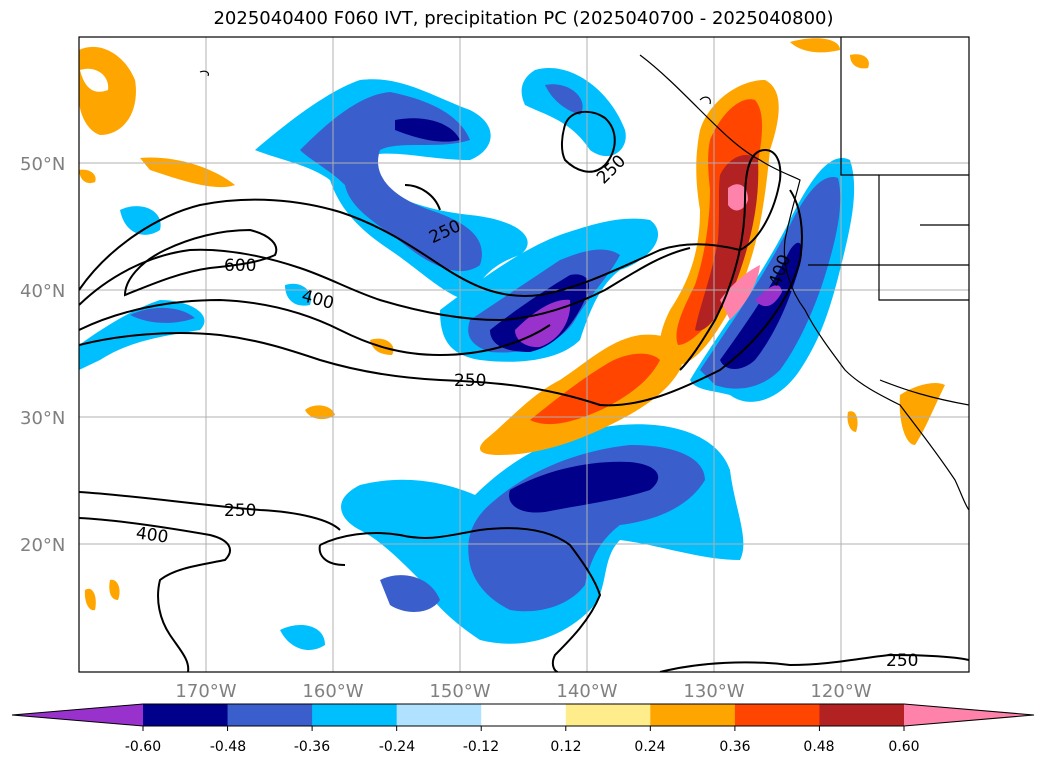 This screenshot has height=765, width=1047. I want to click on colorbar, so click(523, 717).